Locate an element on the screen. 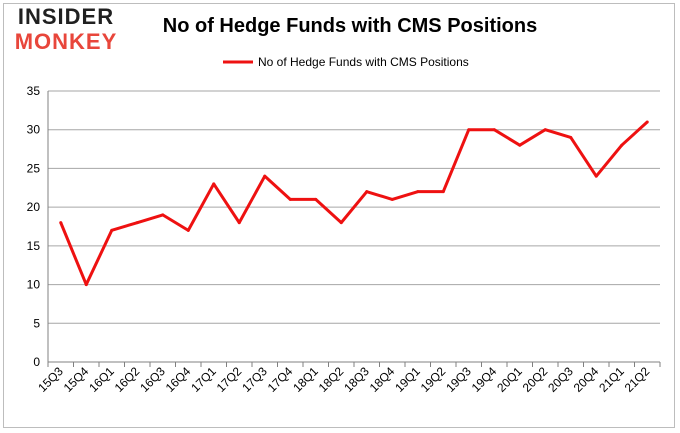 Image resolution: width=680 pixels, height=433 pixels. x-tick-label: 18Q3 is located at coordinates (356, 379).